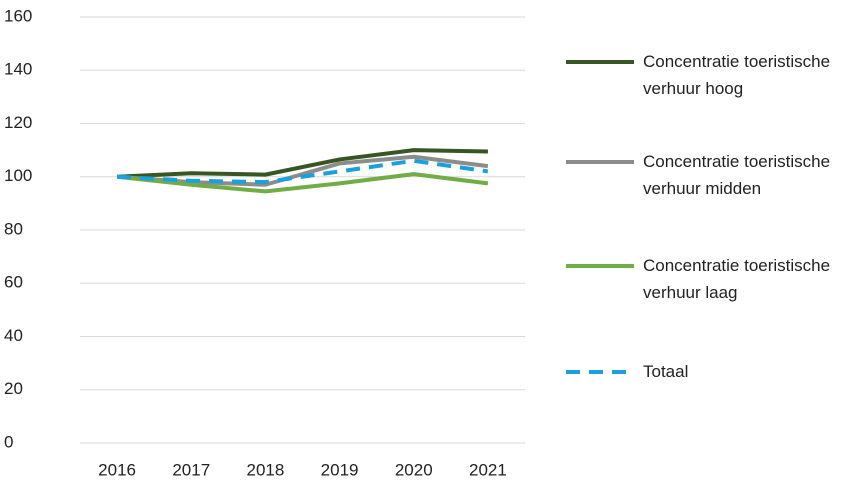  Describe the element at coordinates (266, 469) in the screenshot. I see `x-tick-label: 2018` at that location.